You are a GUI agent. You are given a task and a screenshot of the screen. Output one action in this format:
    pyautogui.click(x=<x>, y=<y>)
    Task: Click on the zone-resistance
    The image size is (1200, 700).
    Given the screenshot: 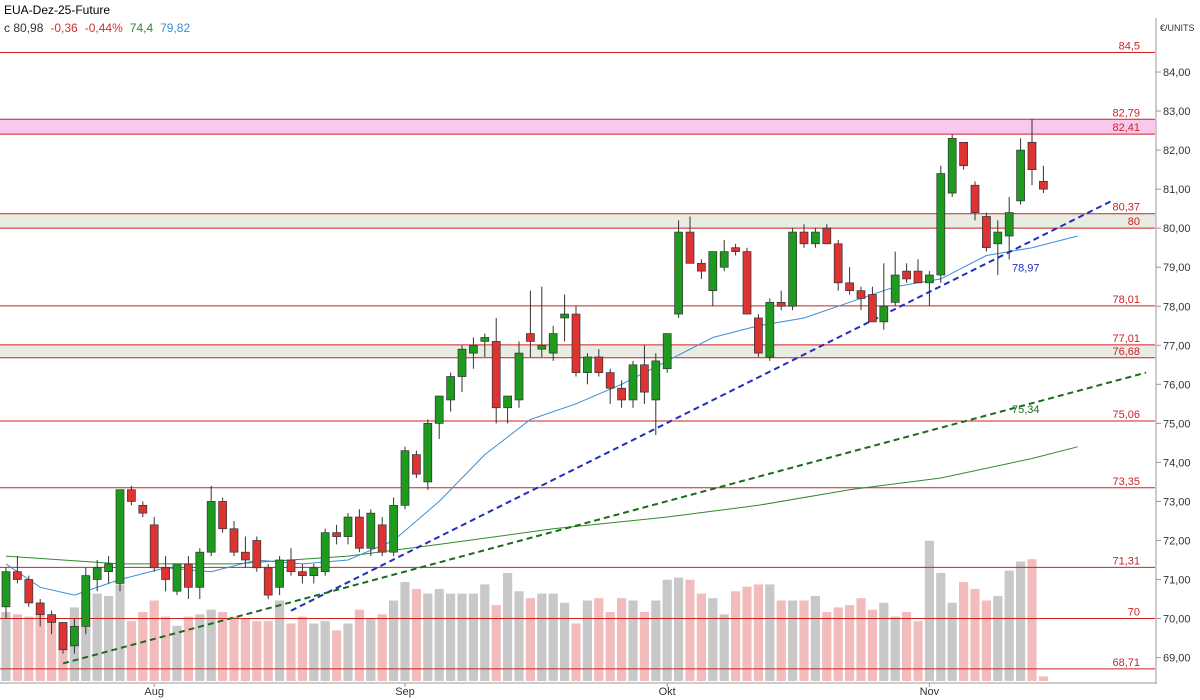 What is the action you would take?
    pyautogui.click(x=577, y=127)
    